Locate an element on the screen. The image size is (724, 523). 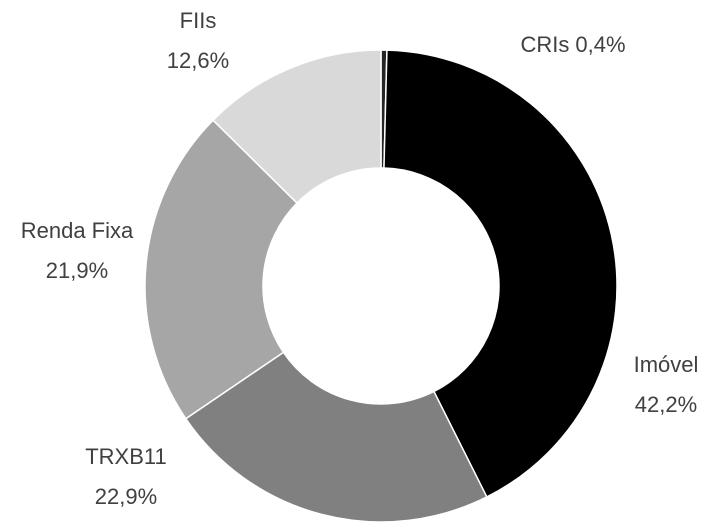
category-name: FIIs is located at coordinates (198, 20).